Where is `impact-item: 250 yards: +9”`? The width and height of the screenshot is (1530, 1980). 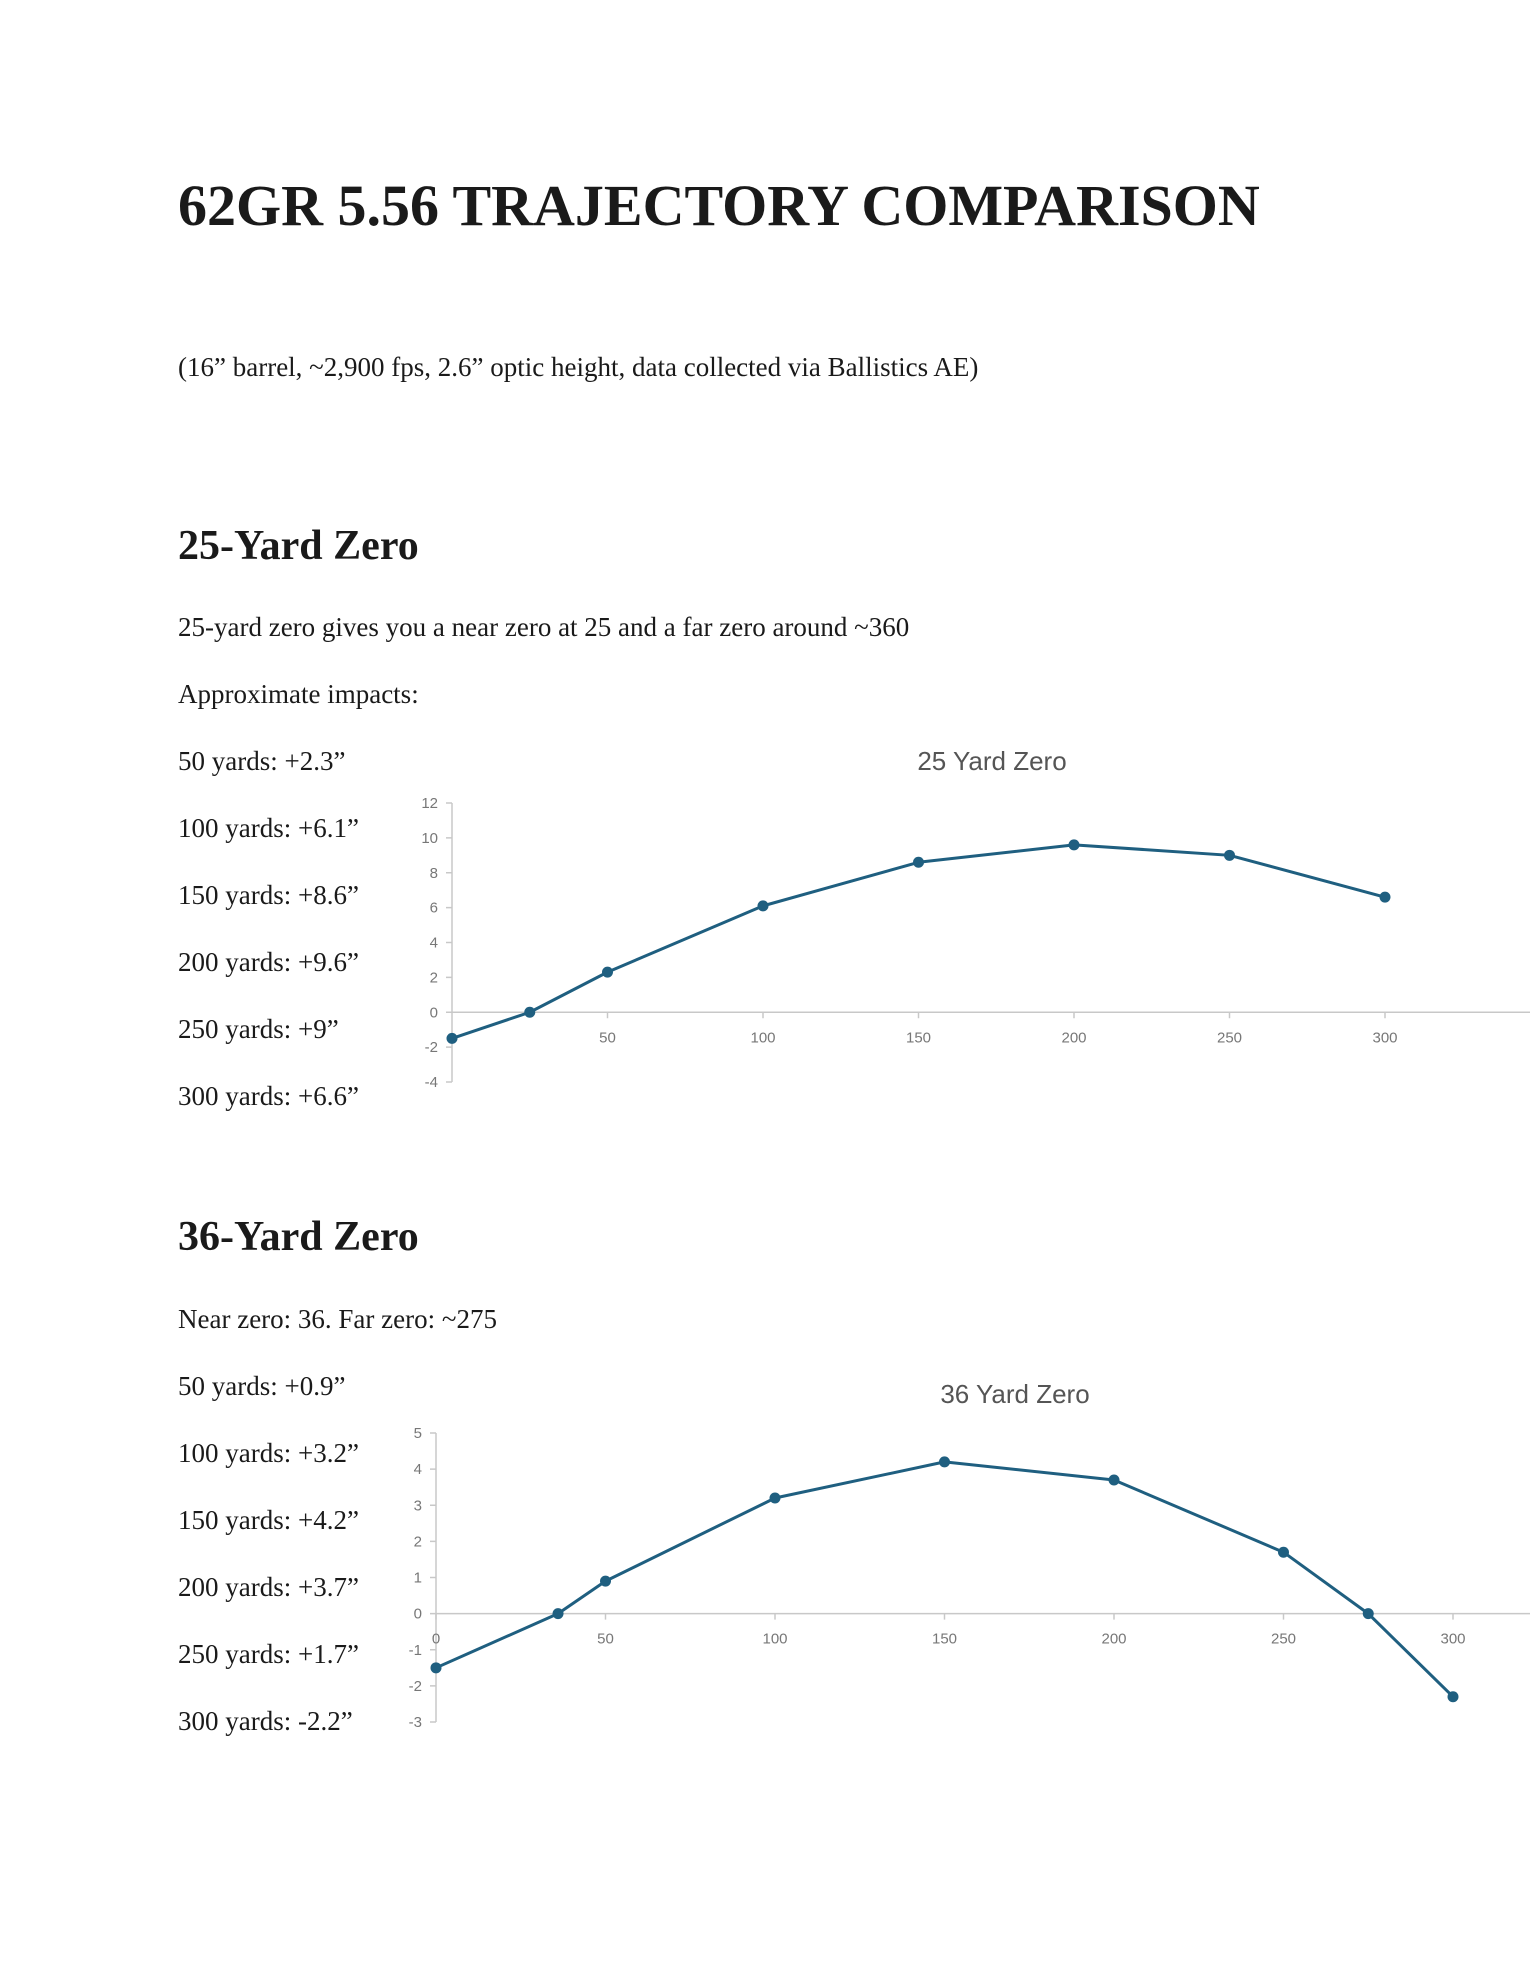
impact-item: 250 yards: +9” is located at coordinates (258, 1029).